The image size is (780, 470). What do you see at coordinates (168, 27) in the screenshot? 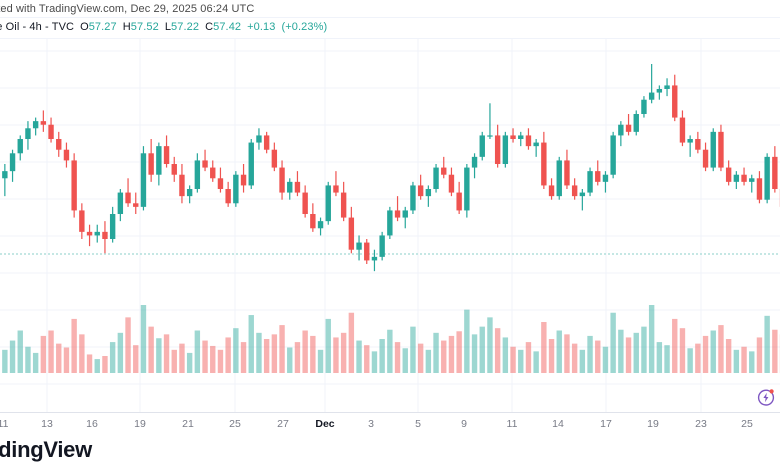
I see `legend-low-label: L` at bounding box center [168, 27].